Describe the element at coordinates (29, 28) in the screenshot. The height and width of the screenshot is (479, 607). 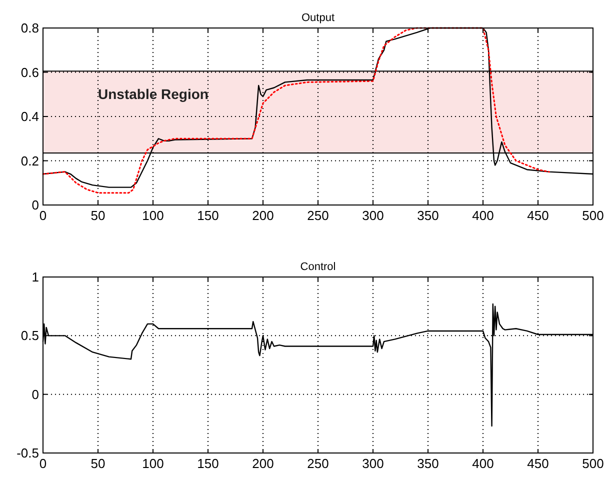
I see `y-tick-label: 0.8` at that location.